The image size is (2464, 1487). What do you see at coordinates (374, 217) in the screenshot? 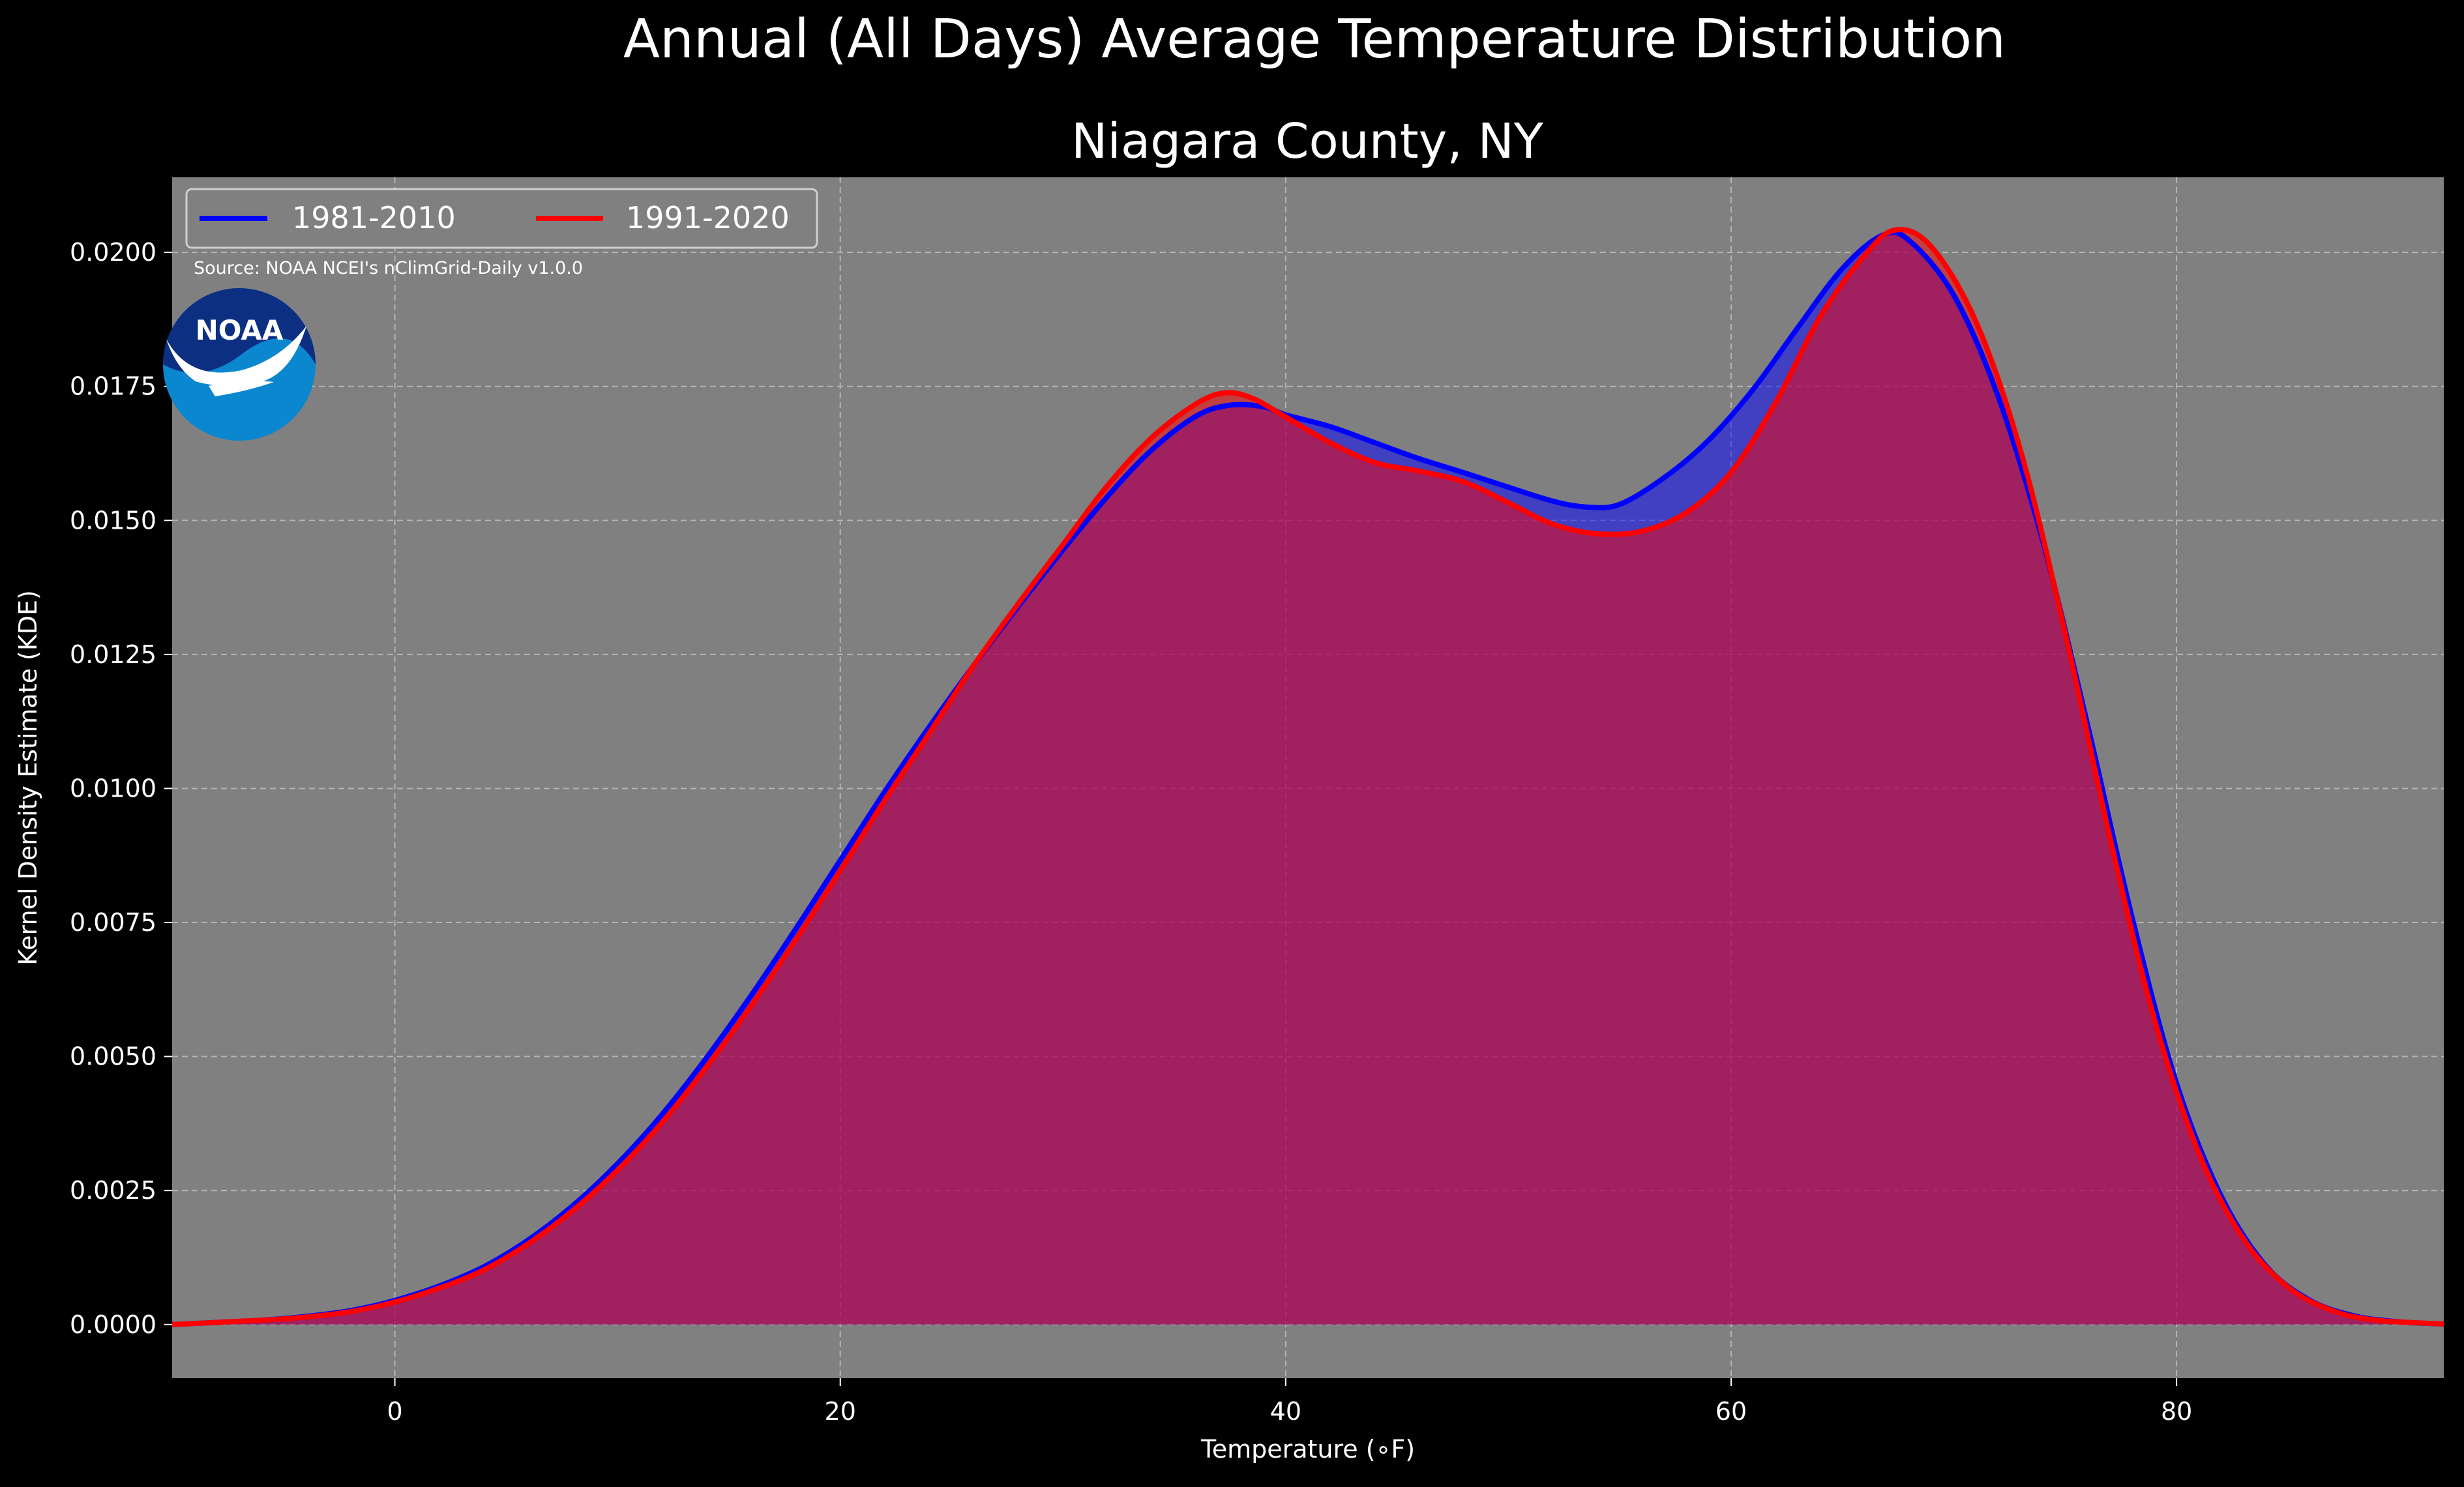
I see `legend-label-1981-2010: 1981-2010` at bounding box center [374, 217].